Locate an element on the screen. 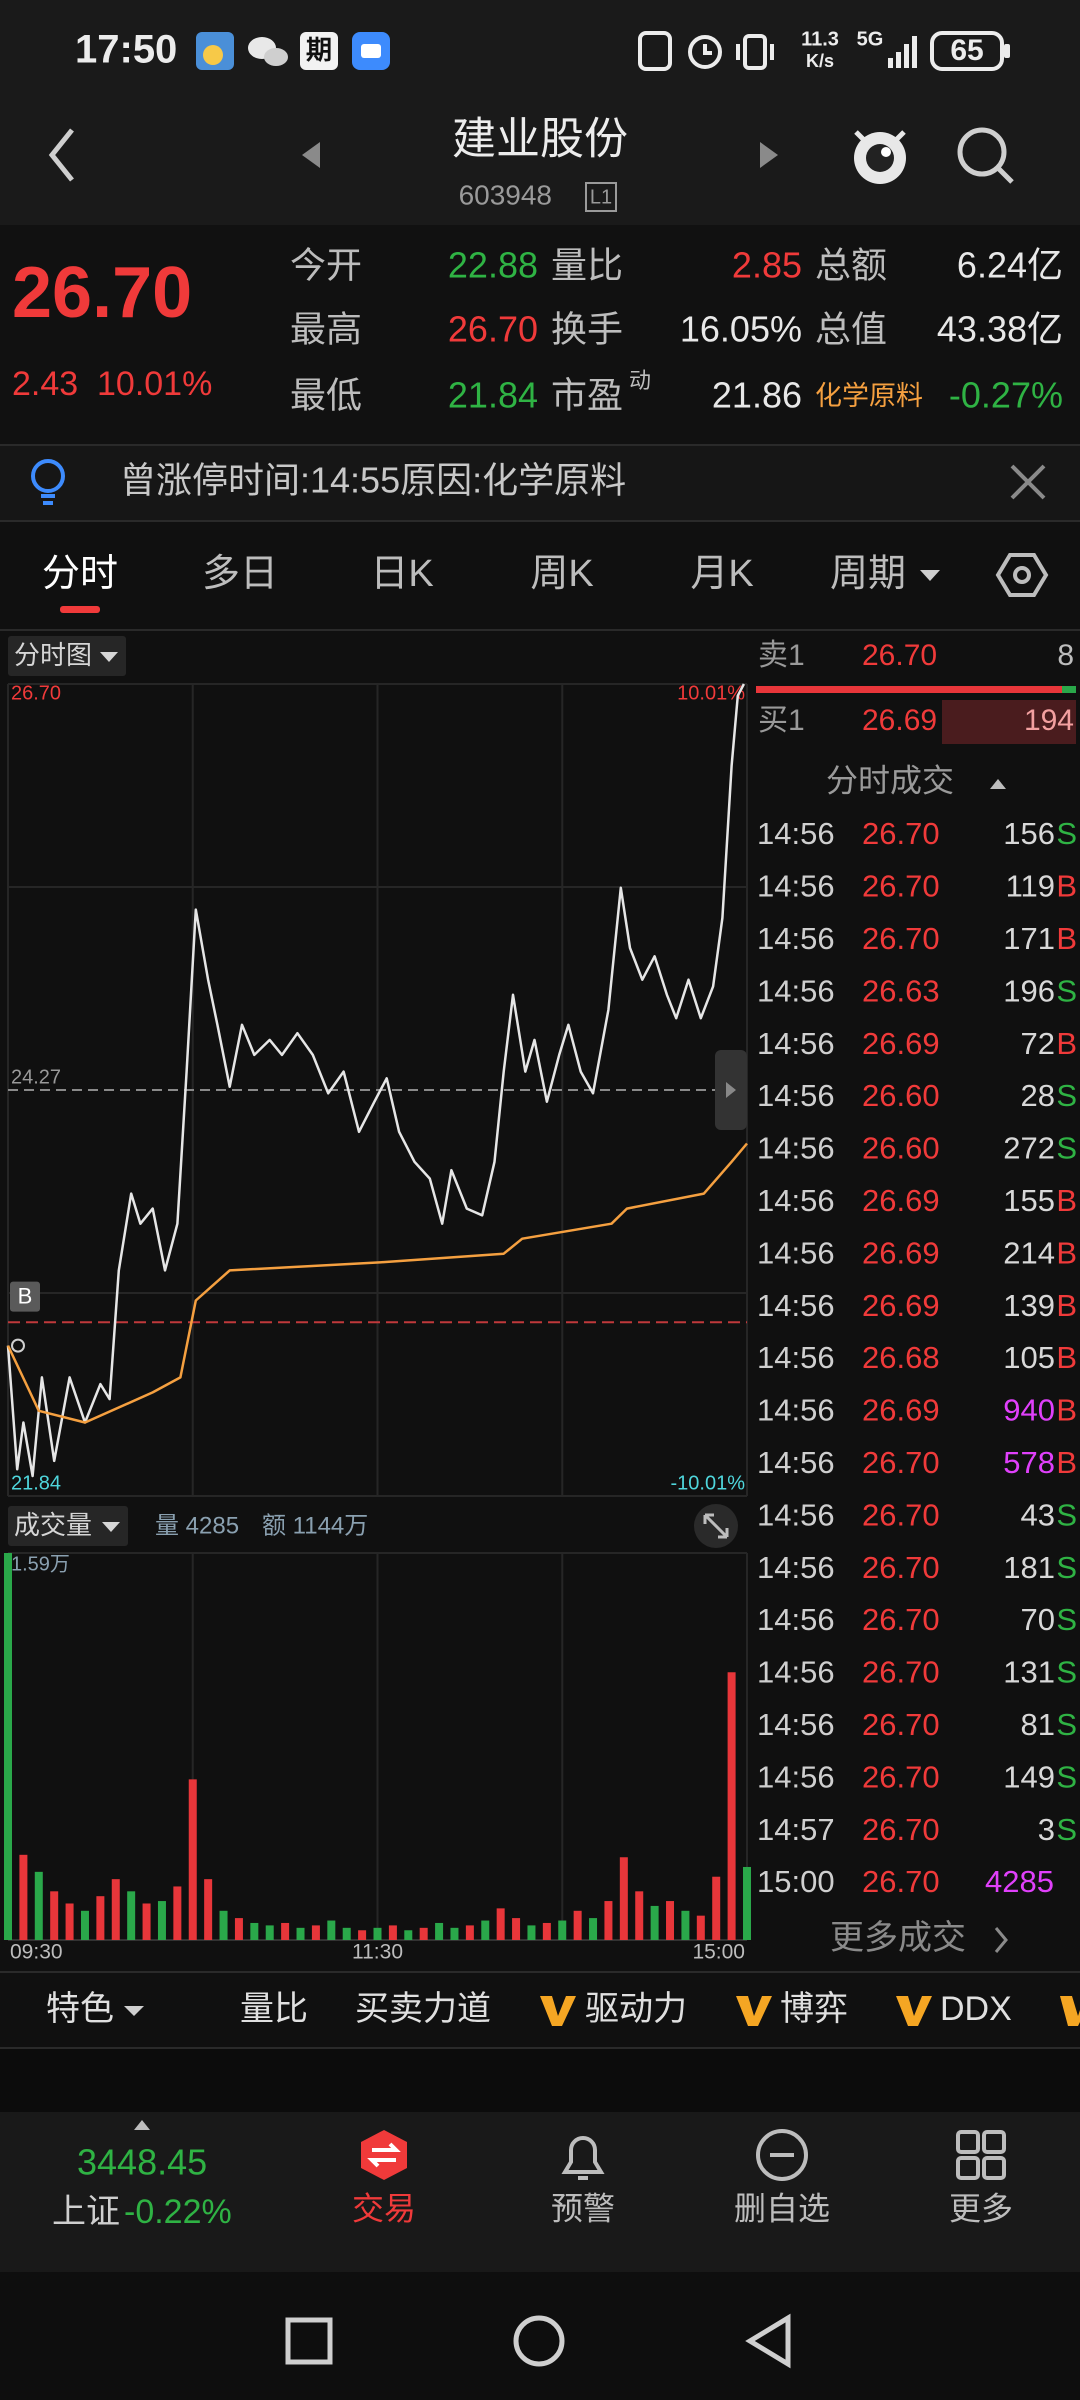 The width and height of the screenshot is (1080, 2400). order-book: 卖1 26.70 8 买1 26.69 194 is located at coordinates (916, 691).